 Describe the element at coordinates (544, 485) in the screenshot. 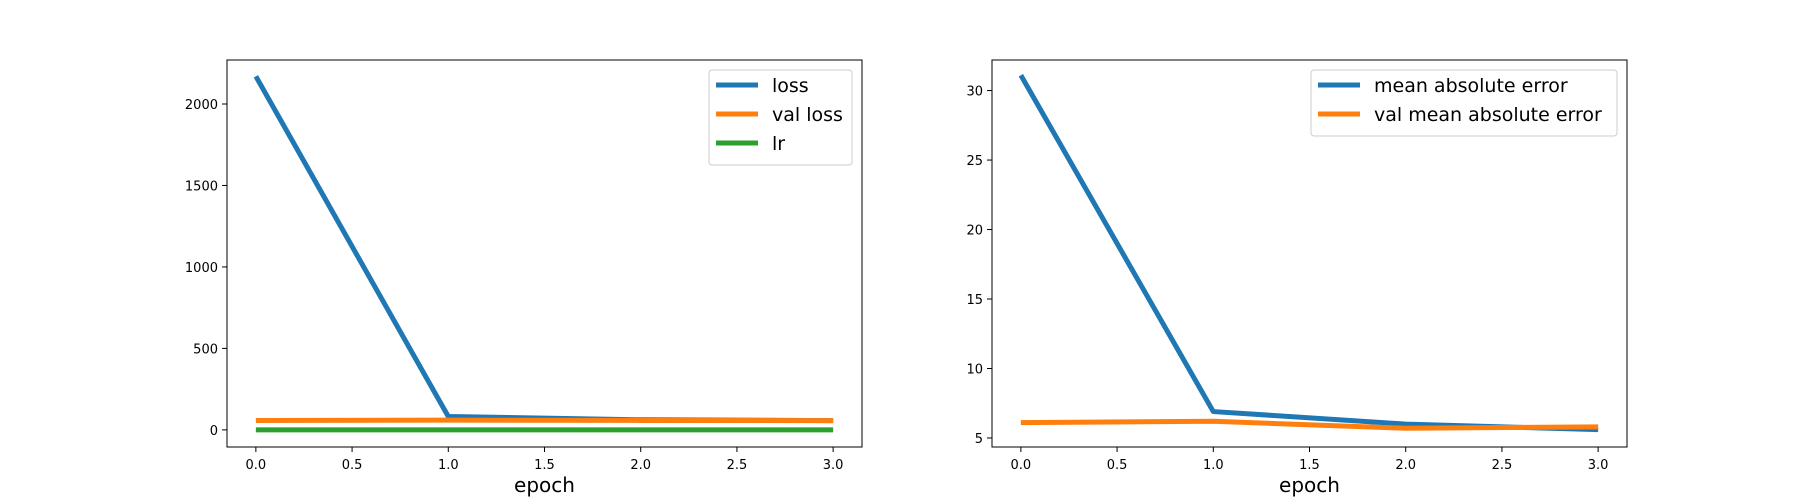

I see `loss-x-axis-label: epoch` at that location.